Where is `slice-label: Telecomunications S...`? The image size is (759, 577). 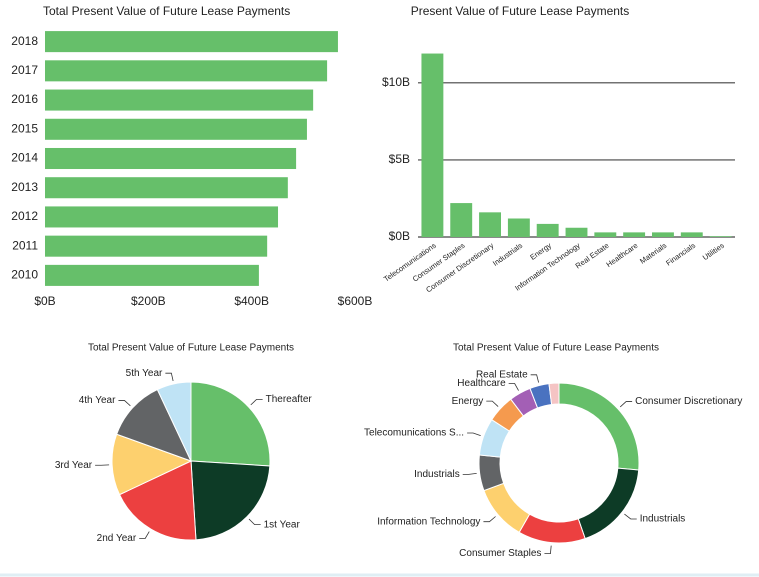
slice-label: Telecomunications S... is located at coordinates (414, 433).